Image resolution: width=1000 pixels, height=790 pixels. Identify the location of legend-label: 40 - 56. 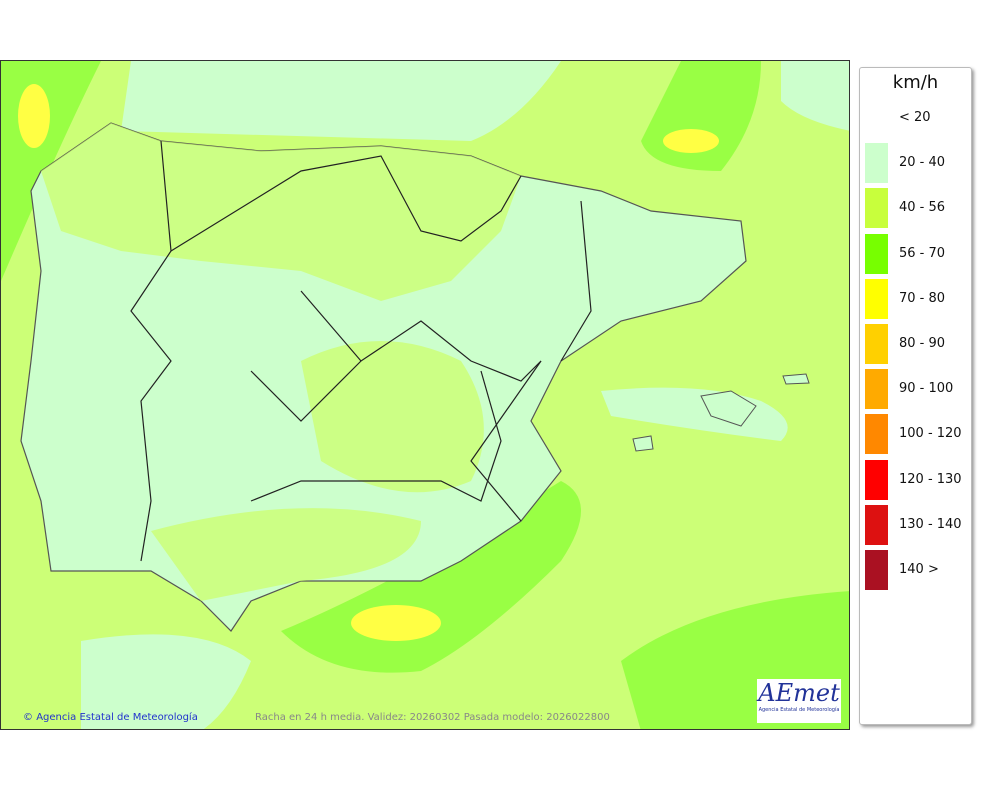
(922, 208).